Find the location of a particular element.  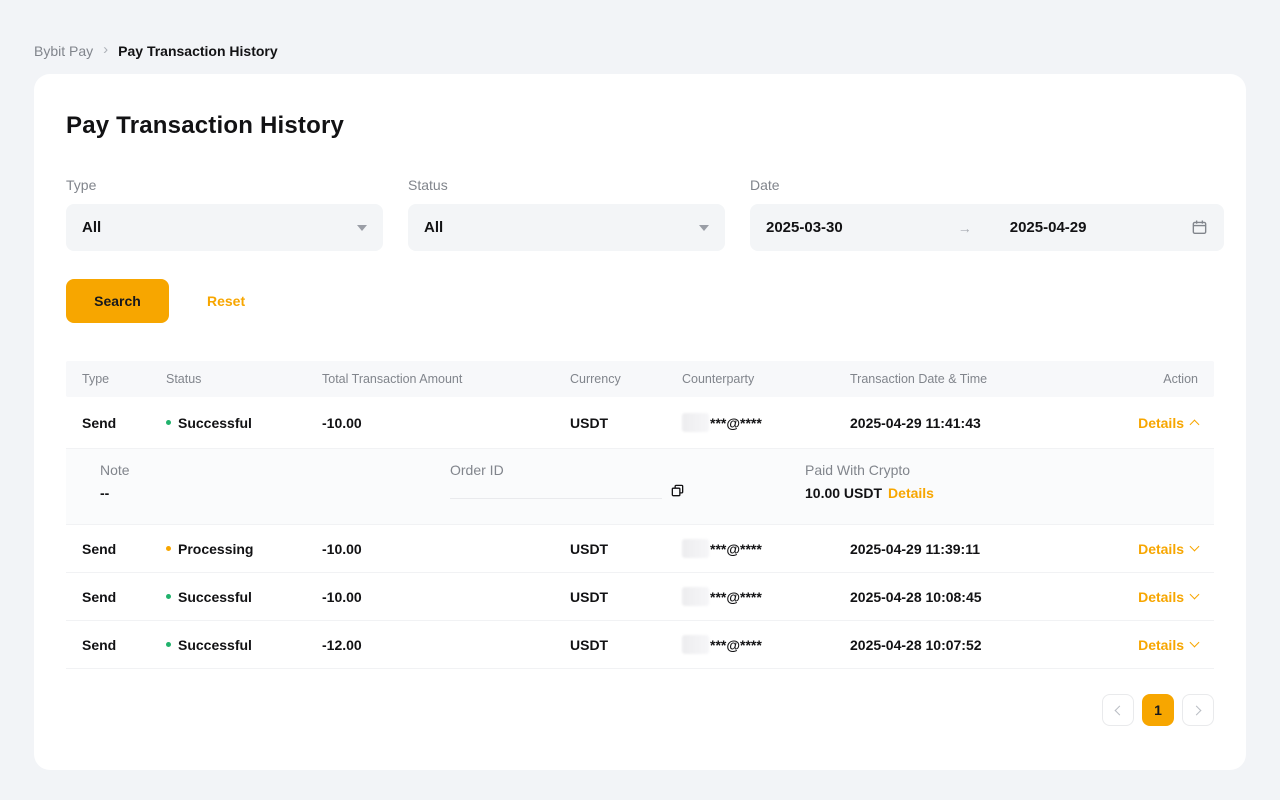

date-end-value: 2025-04-29 is located at coordinates (1048, 227).